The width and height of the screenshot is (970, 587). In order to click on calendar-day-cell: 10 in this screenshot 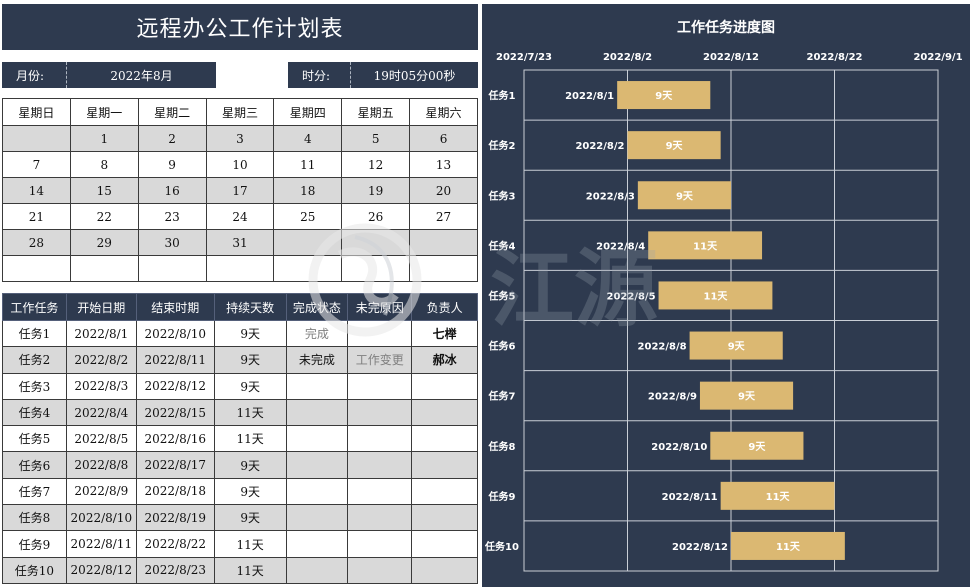, I will do `click(240, 164)`.